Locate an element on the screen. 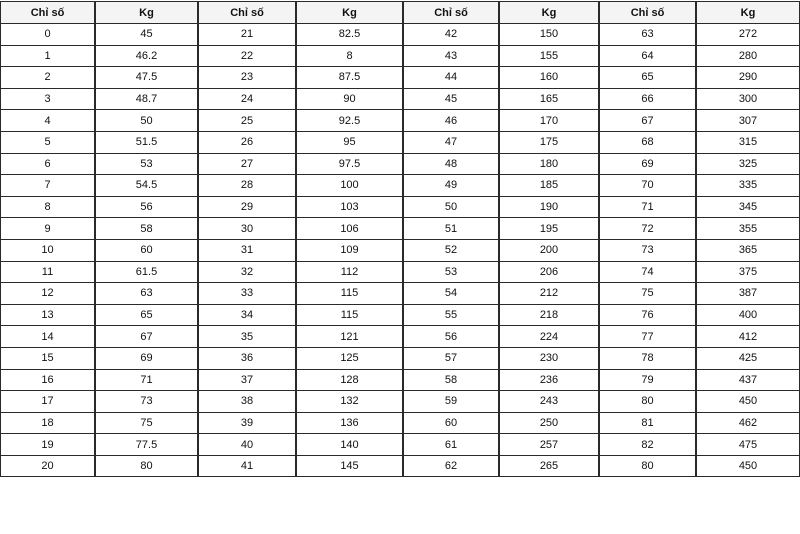 The image size is (800, 534). kg-cell: 48.7 is located at coordinates (146, 99).